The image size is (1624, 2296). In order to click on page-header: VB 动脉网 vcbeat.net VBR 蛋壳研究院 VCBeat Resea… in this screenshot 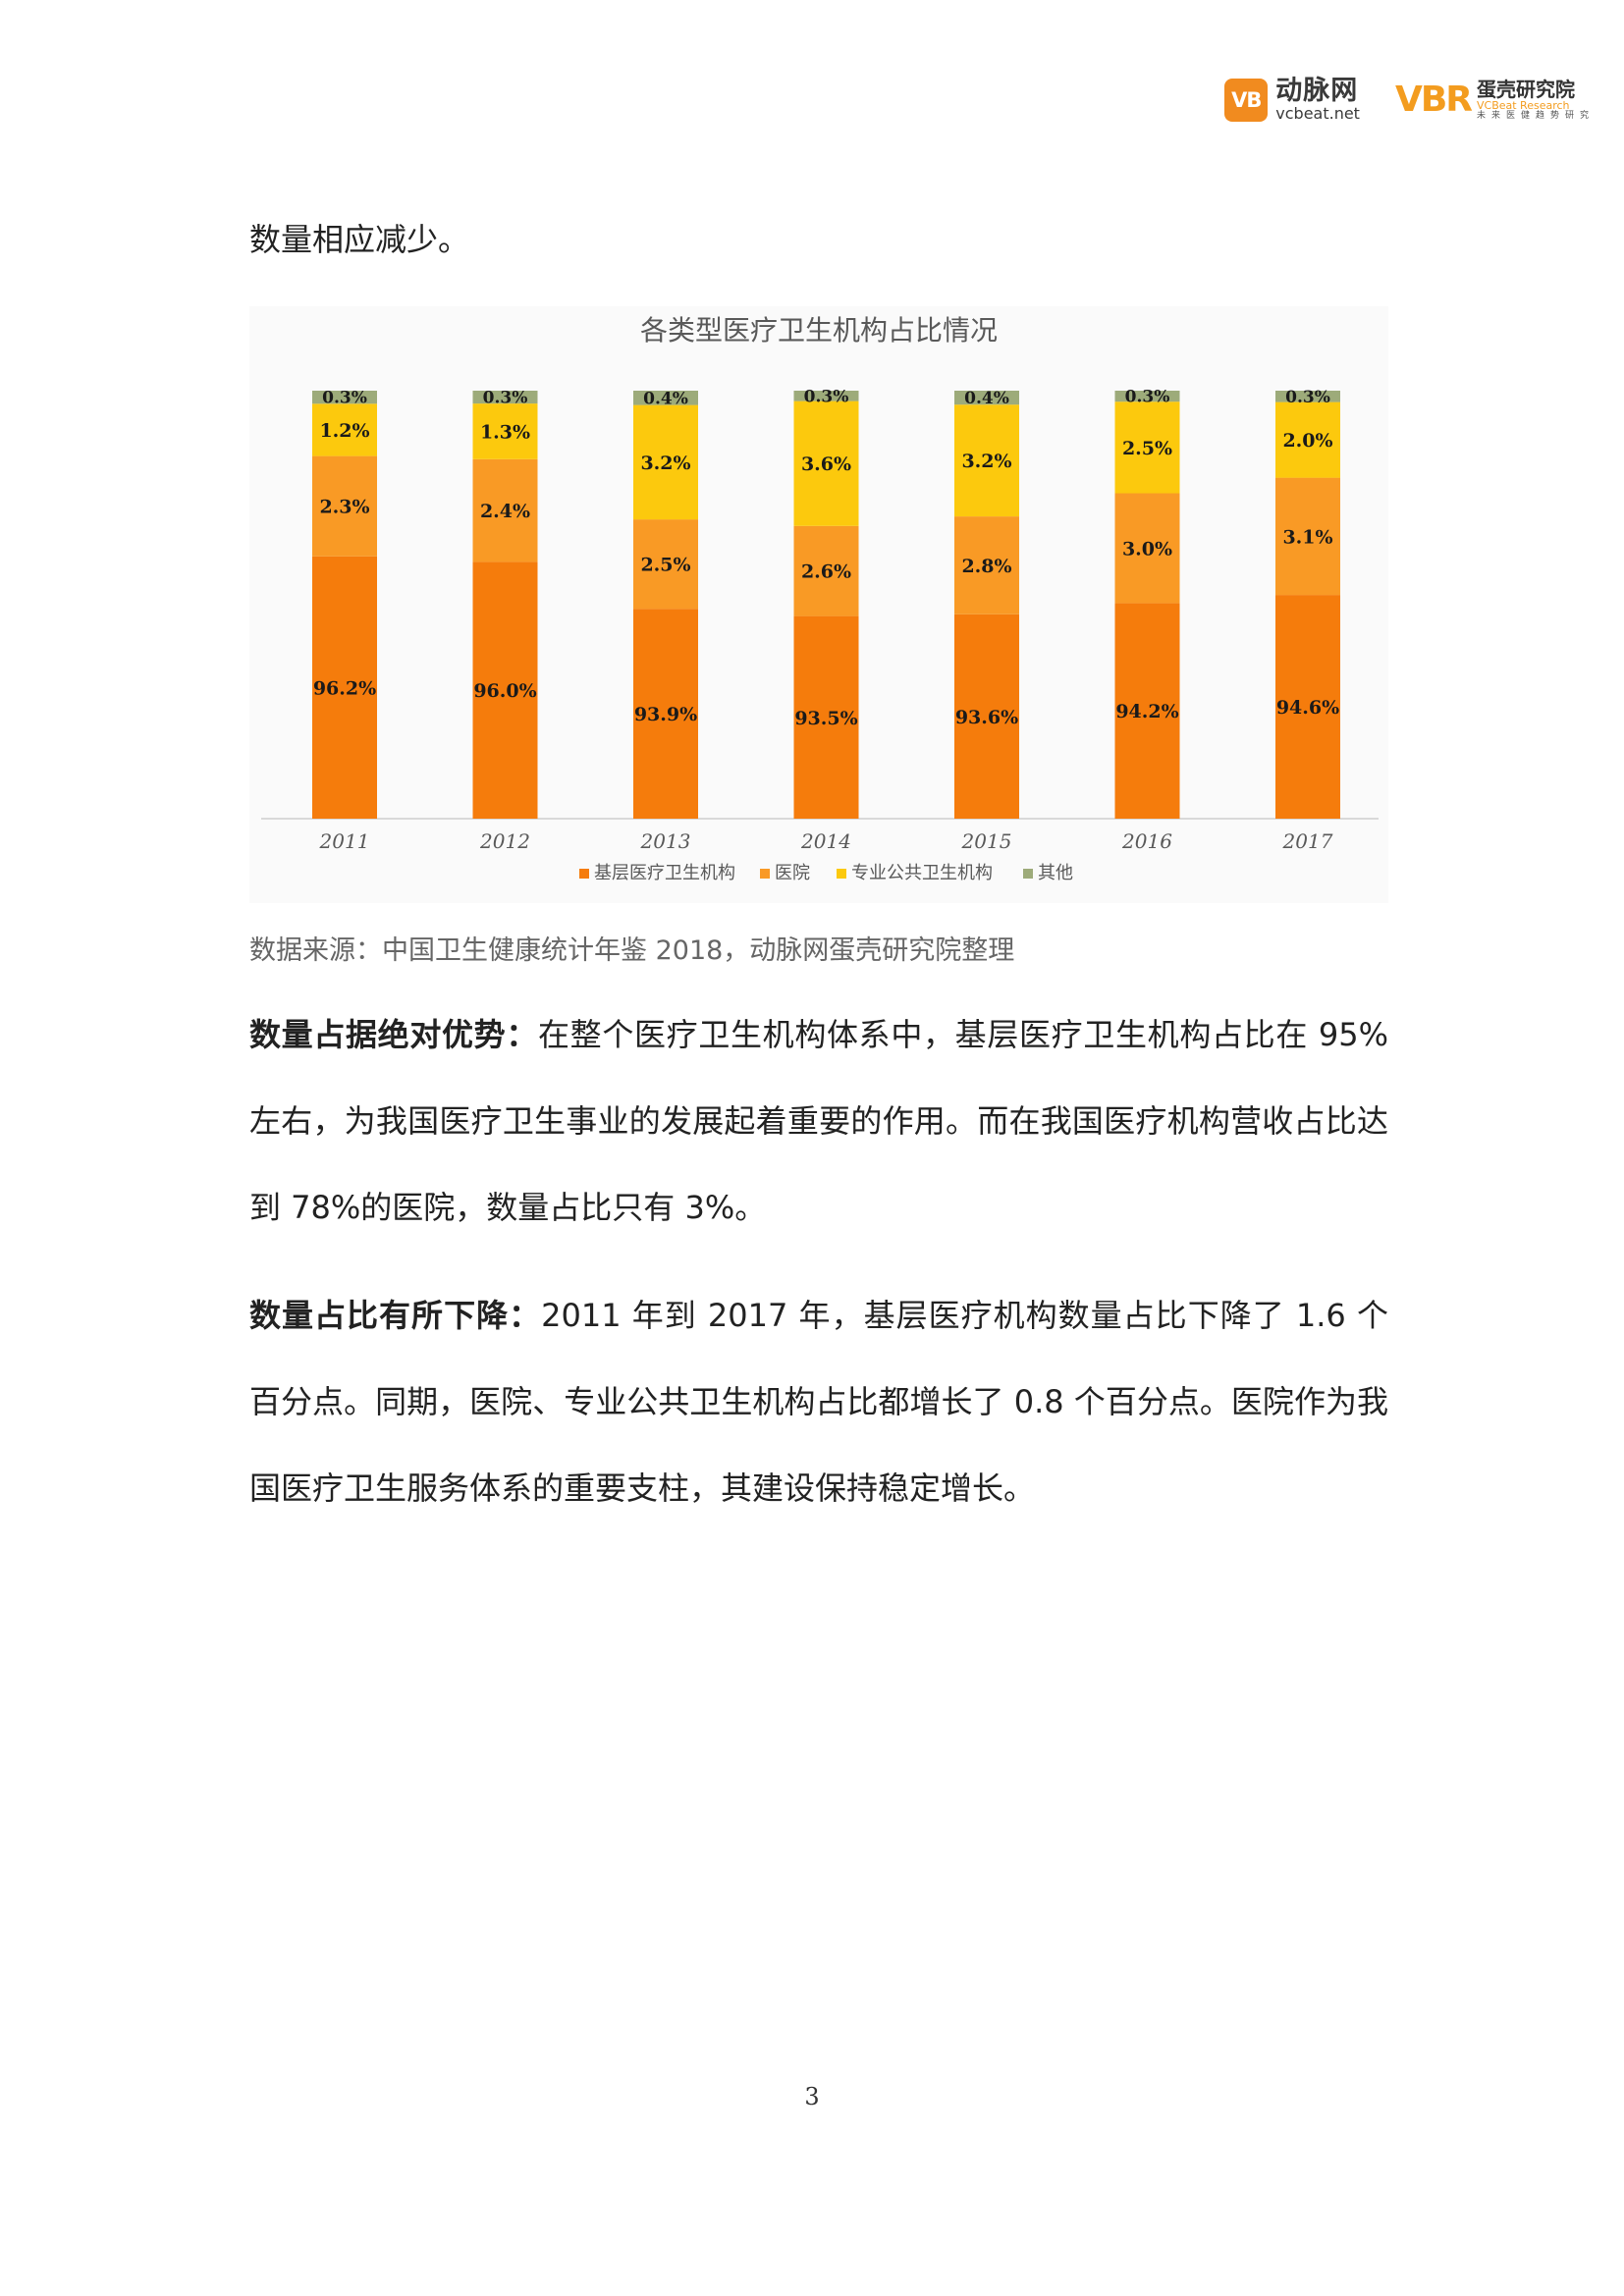, I will do `click(1409, 100)`.